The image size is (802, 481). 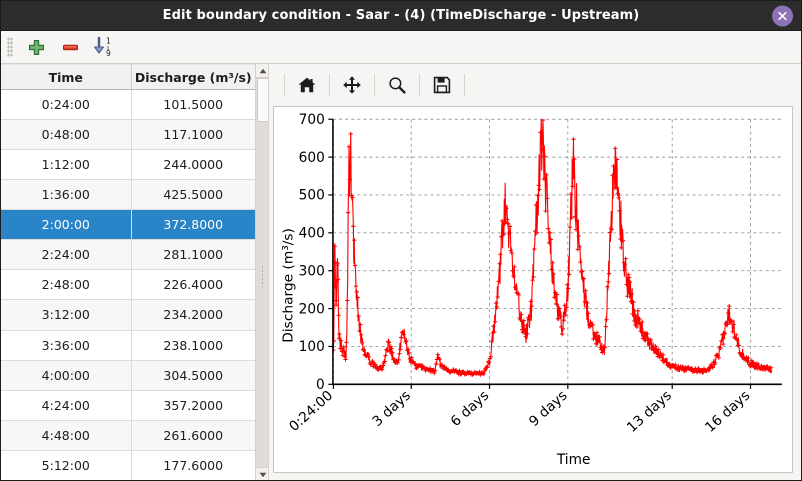 I want to click on x-tick-label: 0:24:00, so click(x=311, y=411).